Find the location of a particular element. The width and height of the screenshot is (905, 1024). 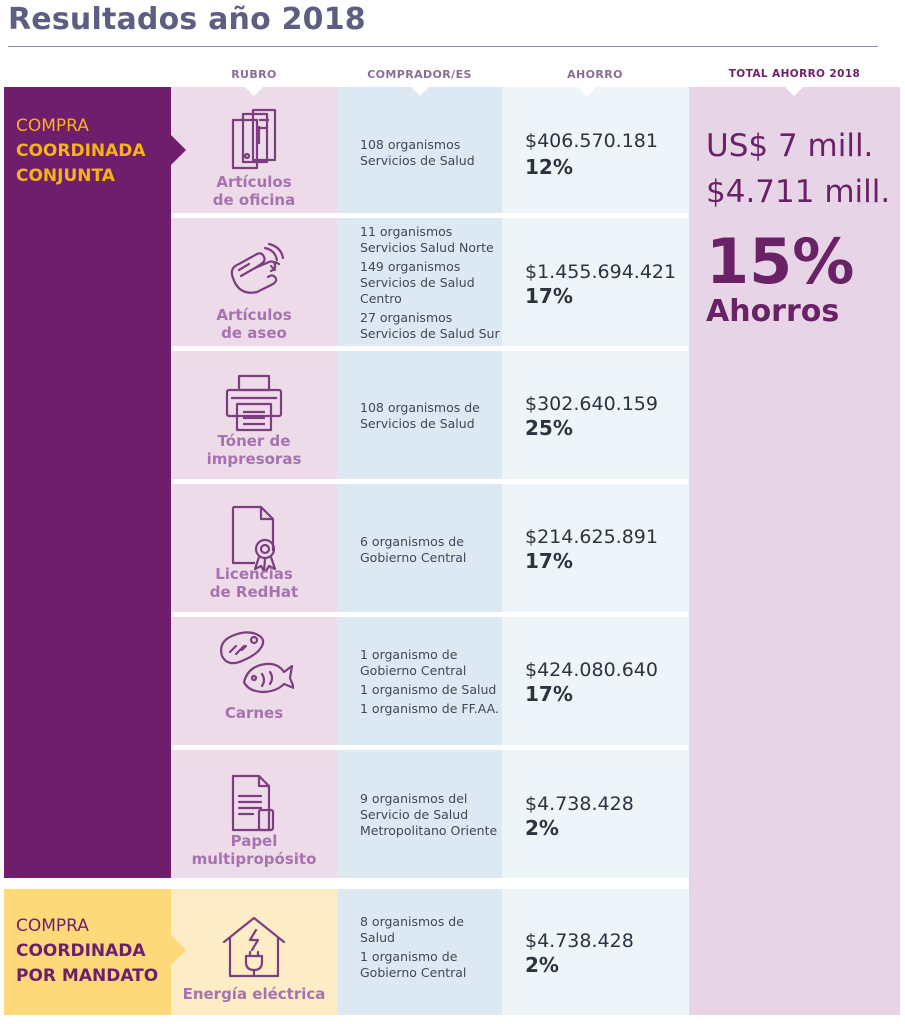

category-compra-coordinada-por-mandato: COMPRA COORDINADA POR MANDATO is located at coordinates (95, 952).